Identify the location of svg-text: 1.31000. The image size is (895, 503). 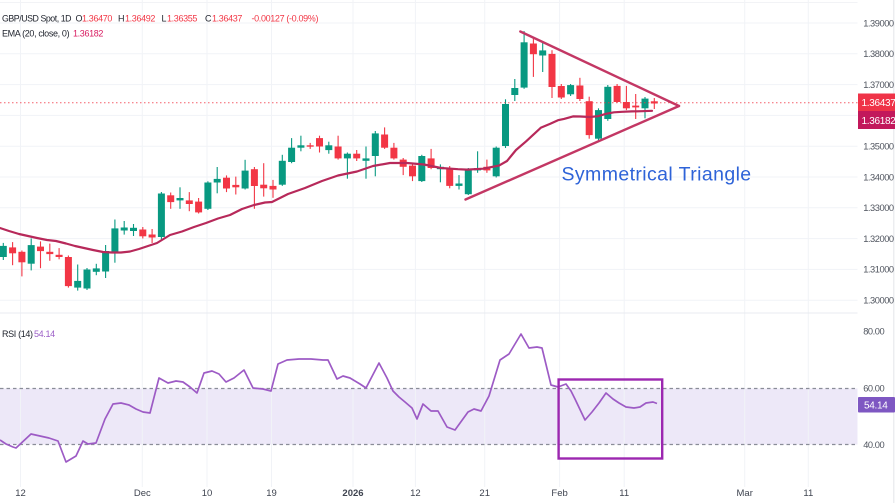
(878, 270).